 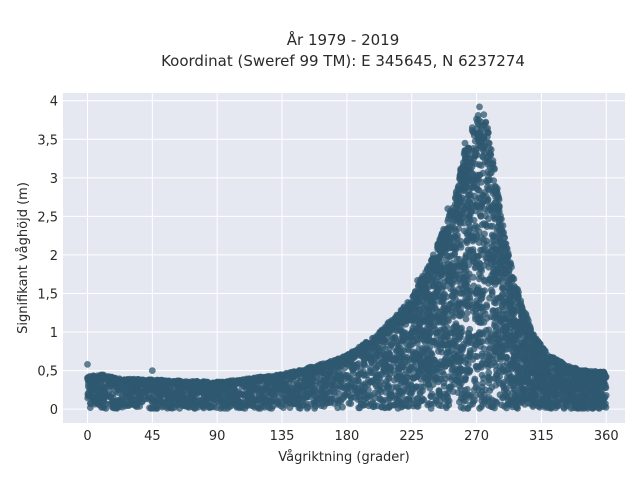 What do you see at coordinates (343, 39) in the screenshot?
I see `chart-title-line1: År 1979 - 2019` at bounding box center [343, 39].